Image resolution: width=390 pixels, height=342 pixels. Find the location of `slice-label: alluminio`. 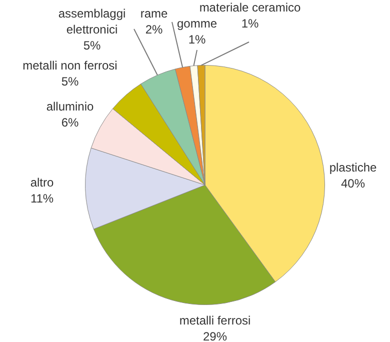

slice-label: alluminio is located at coordinates (70, 106).